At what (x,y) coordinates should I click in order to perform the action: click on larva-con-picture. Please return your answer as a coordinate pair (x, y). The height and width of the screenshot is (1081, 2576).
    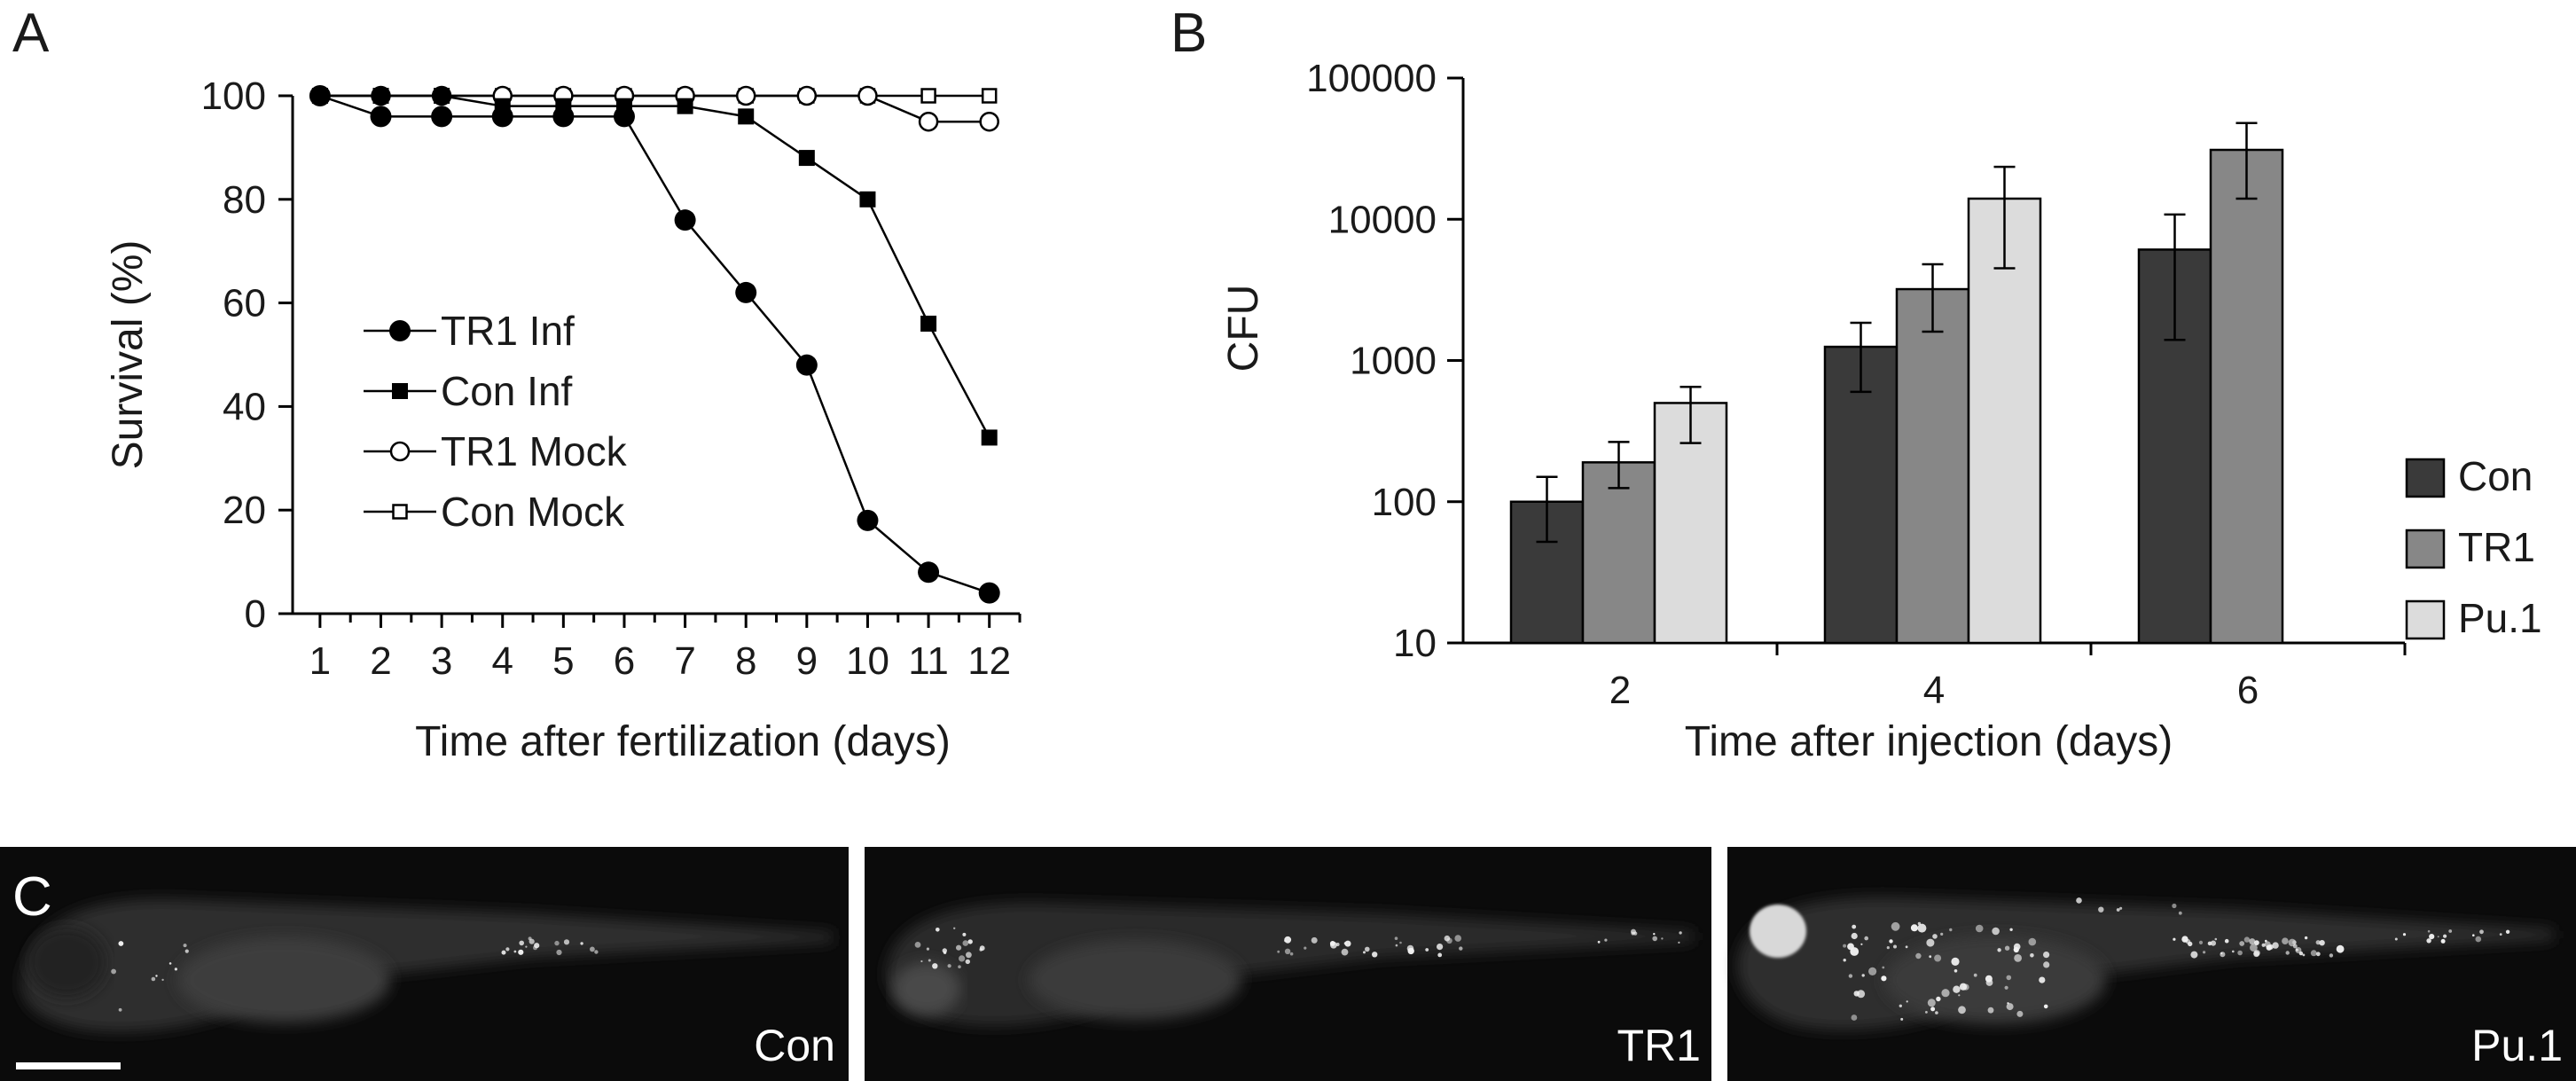
    Looking at the image, I should click on (427, 965).